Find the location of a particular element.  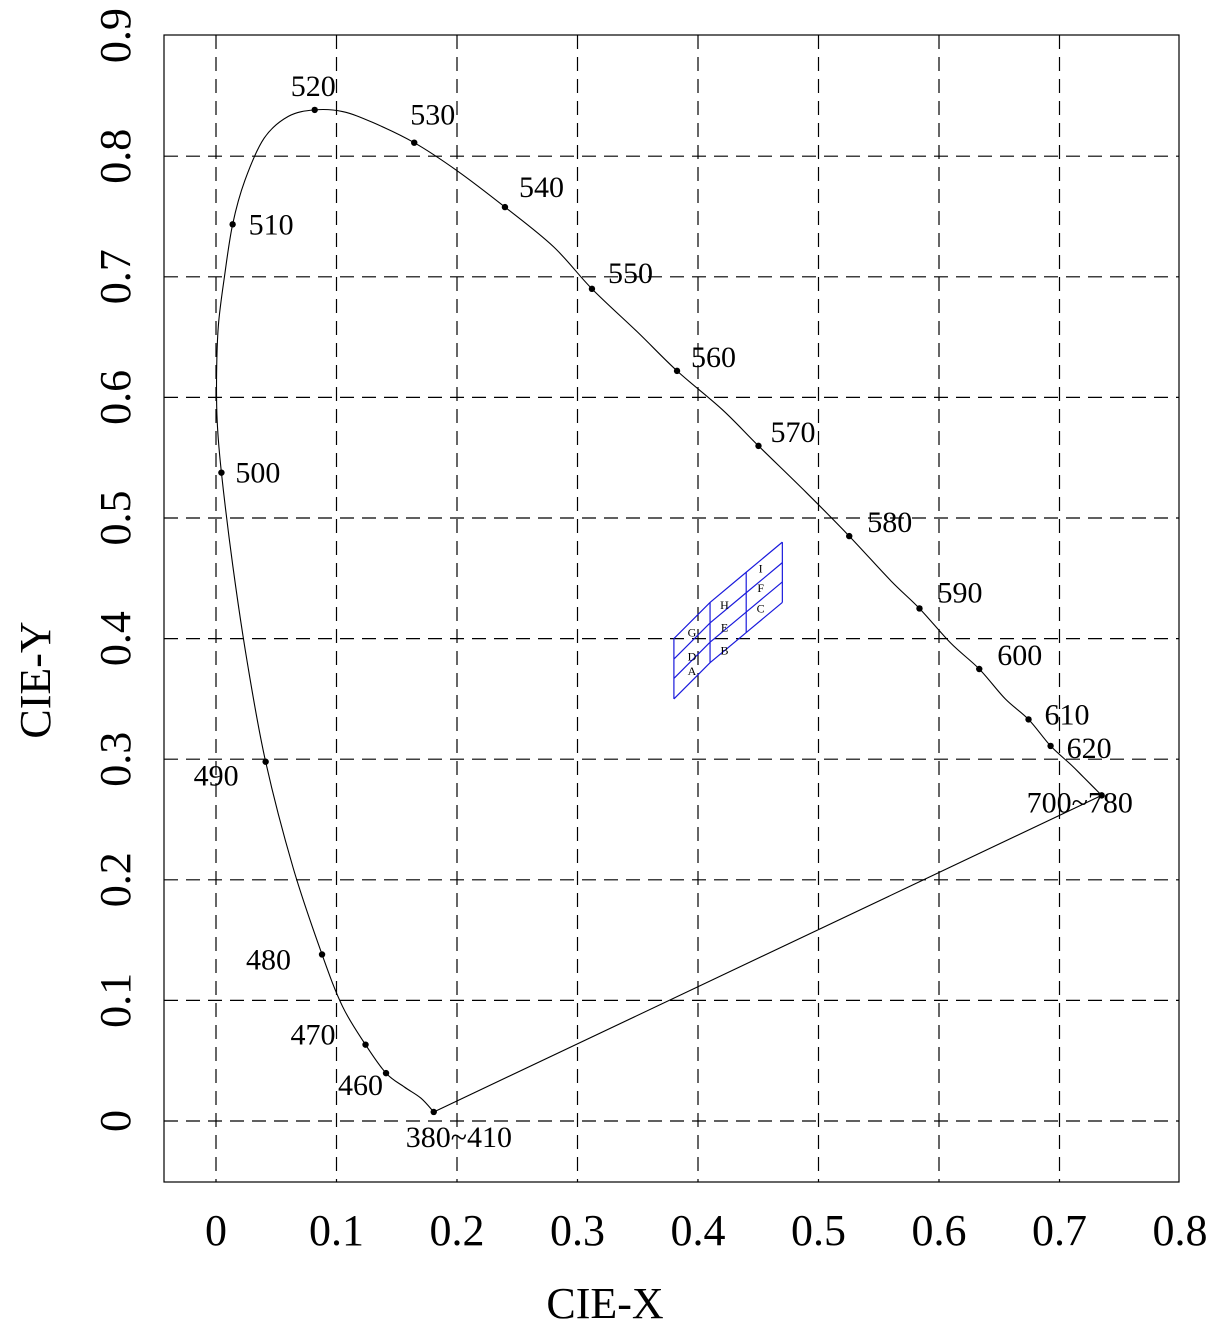

bin-cell-label: A is located at coordinates (692, 671).